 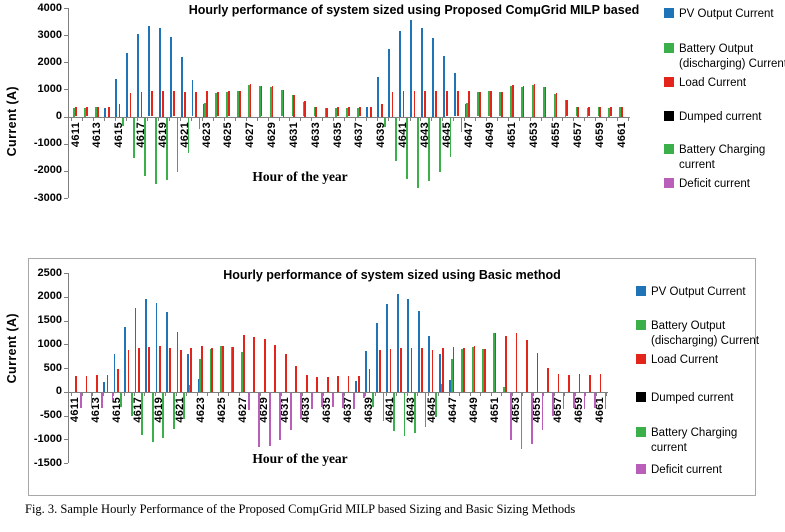 What do you see at coordinates (698, 292) in the screenshot?
I see `legend-label-line: PV Output Current` at bounding box center [698, 292].